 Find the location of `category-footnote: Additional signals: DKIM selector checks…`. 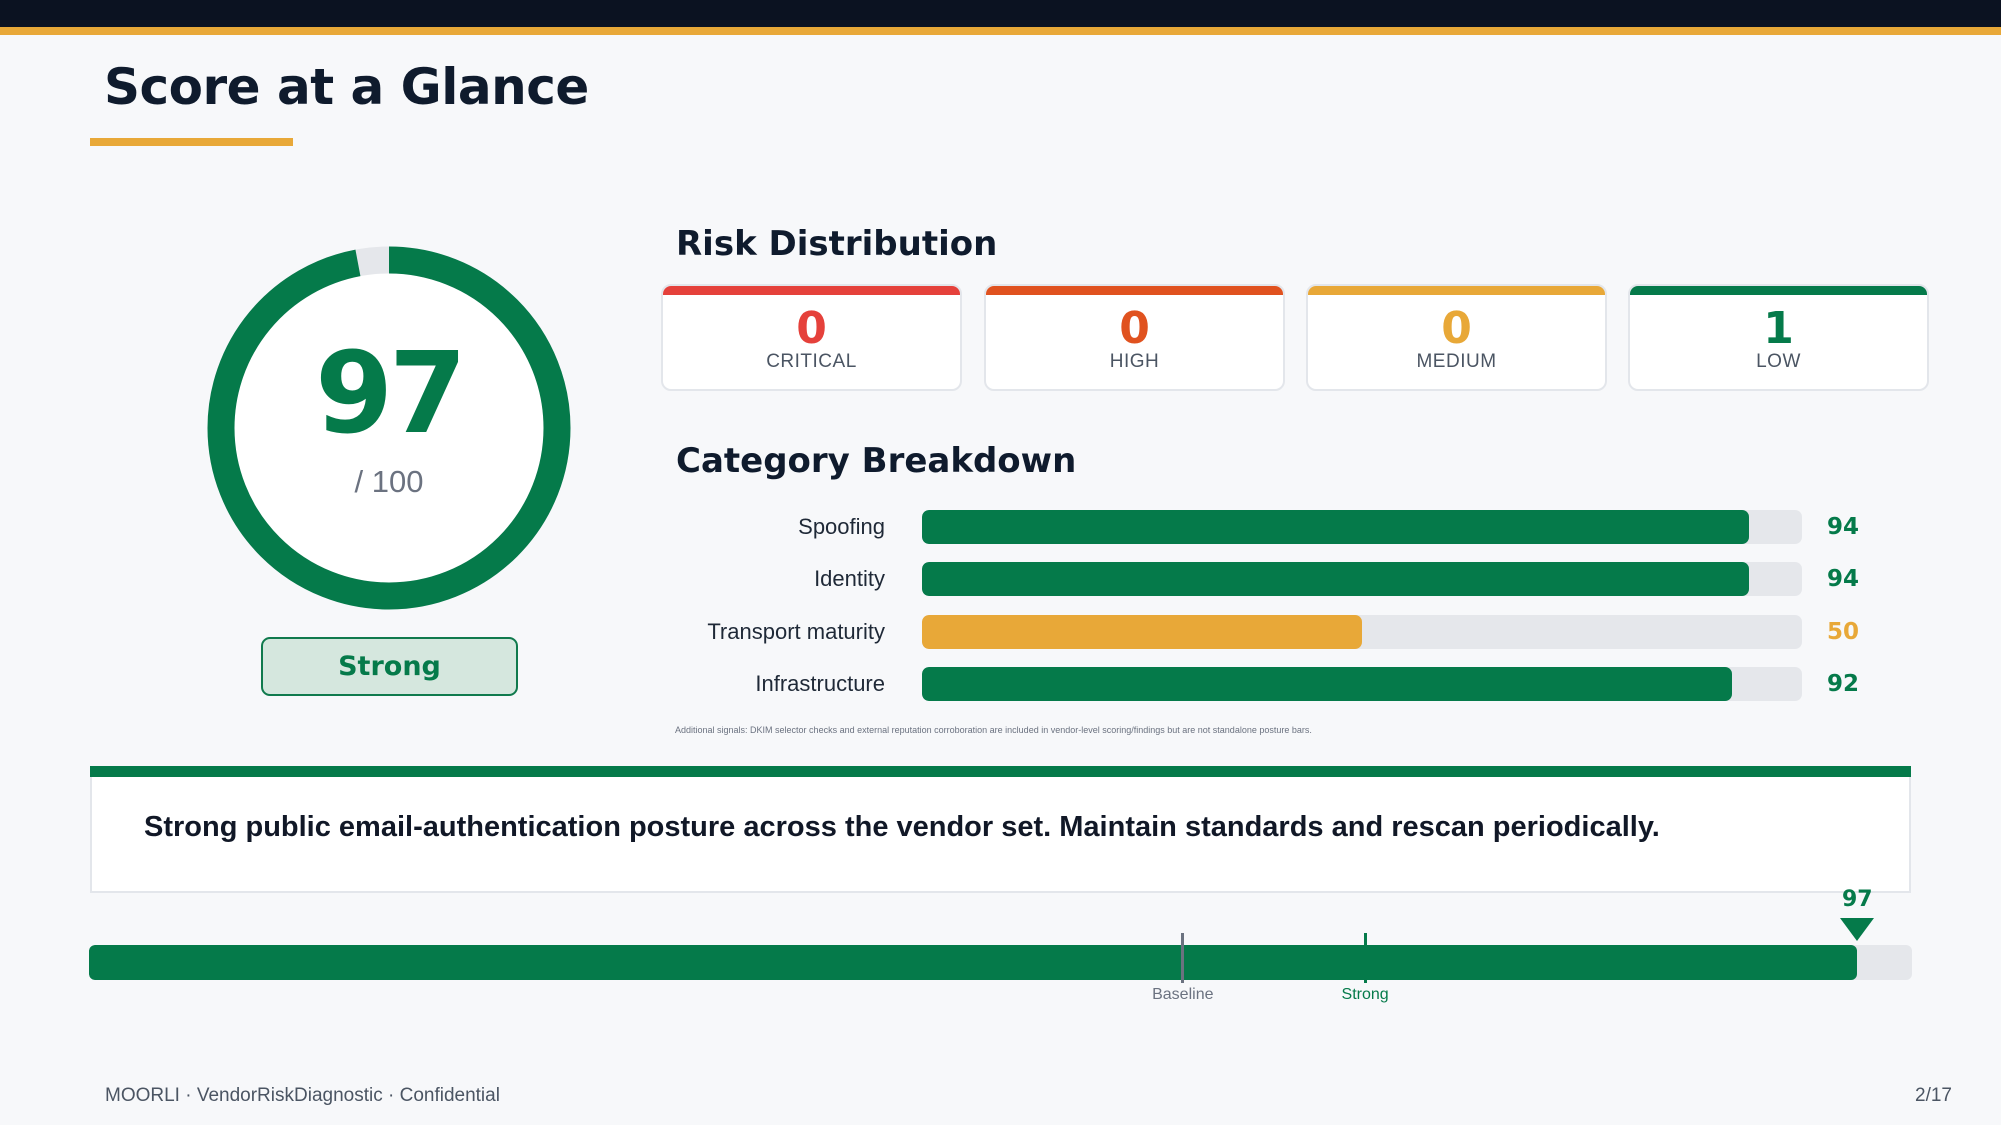

category-footnote: Additional signals: DKIM selector checks… is located at coordinates (993, 730).